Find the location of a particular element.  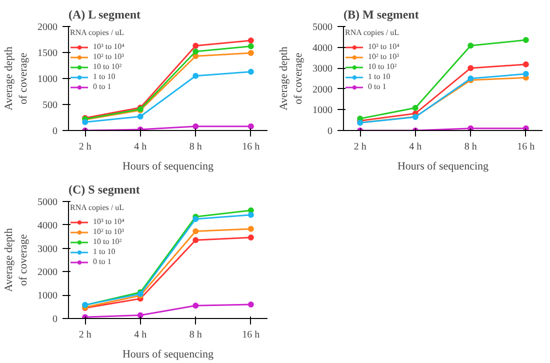

y-tick-label: 500 is located at coordinates (50, 105).